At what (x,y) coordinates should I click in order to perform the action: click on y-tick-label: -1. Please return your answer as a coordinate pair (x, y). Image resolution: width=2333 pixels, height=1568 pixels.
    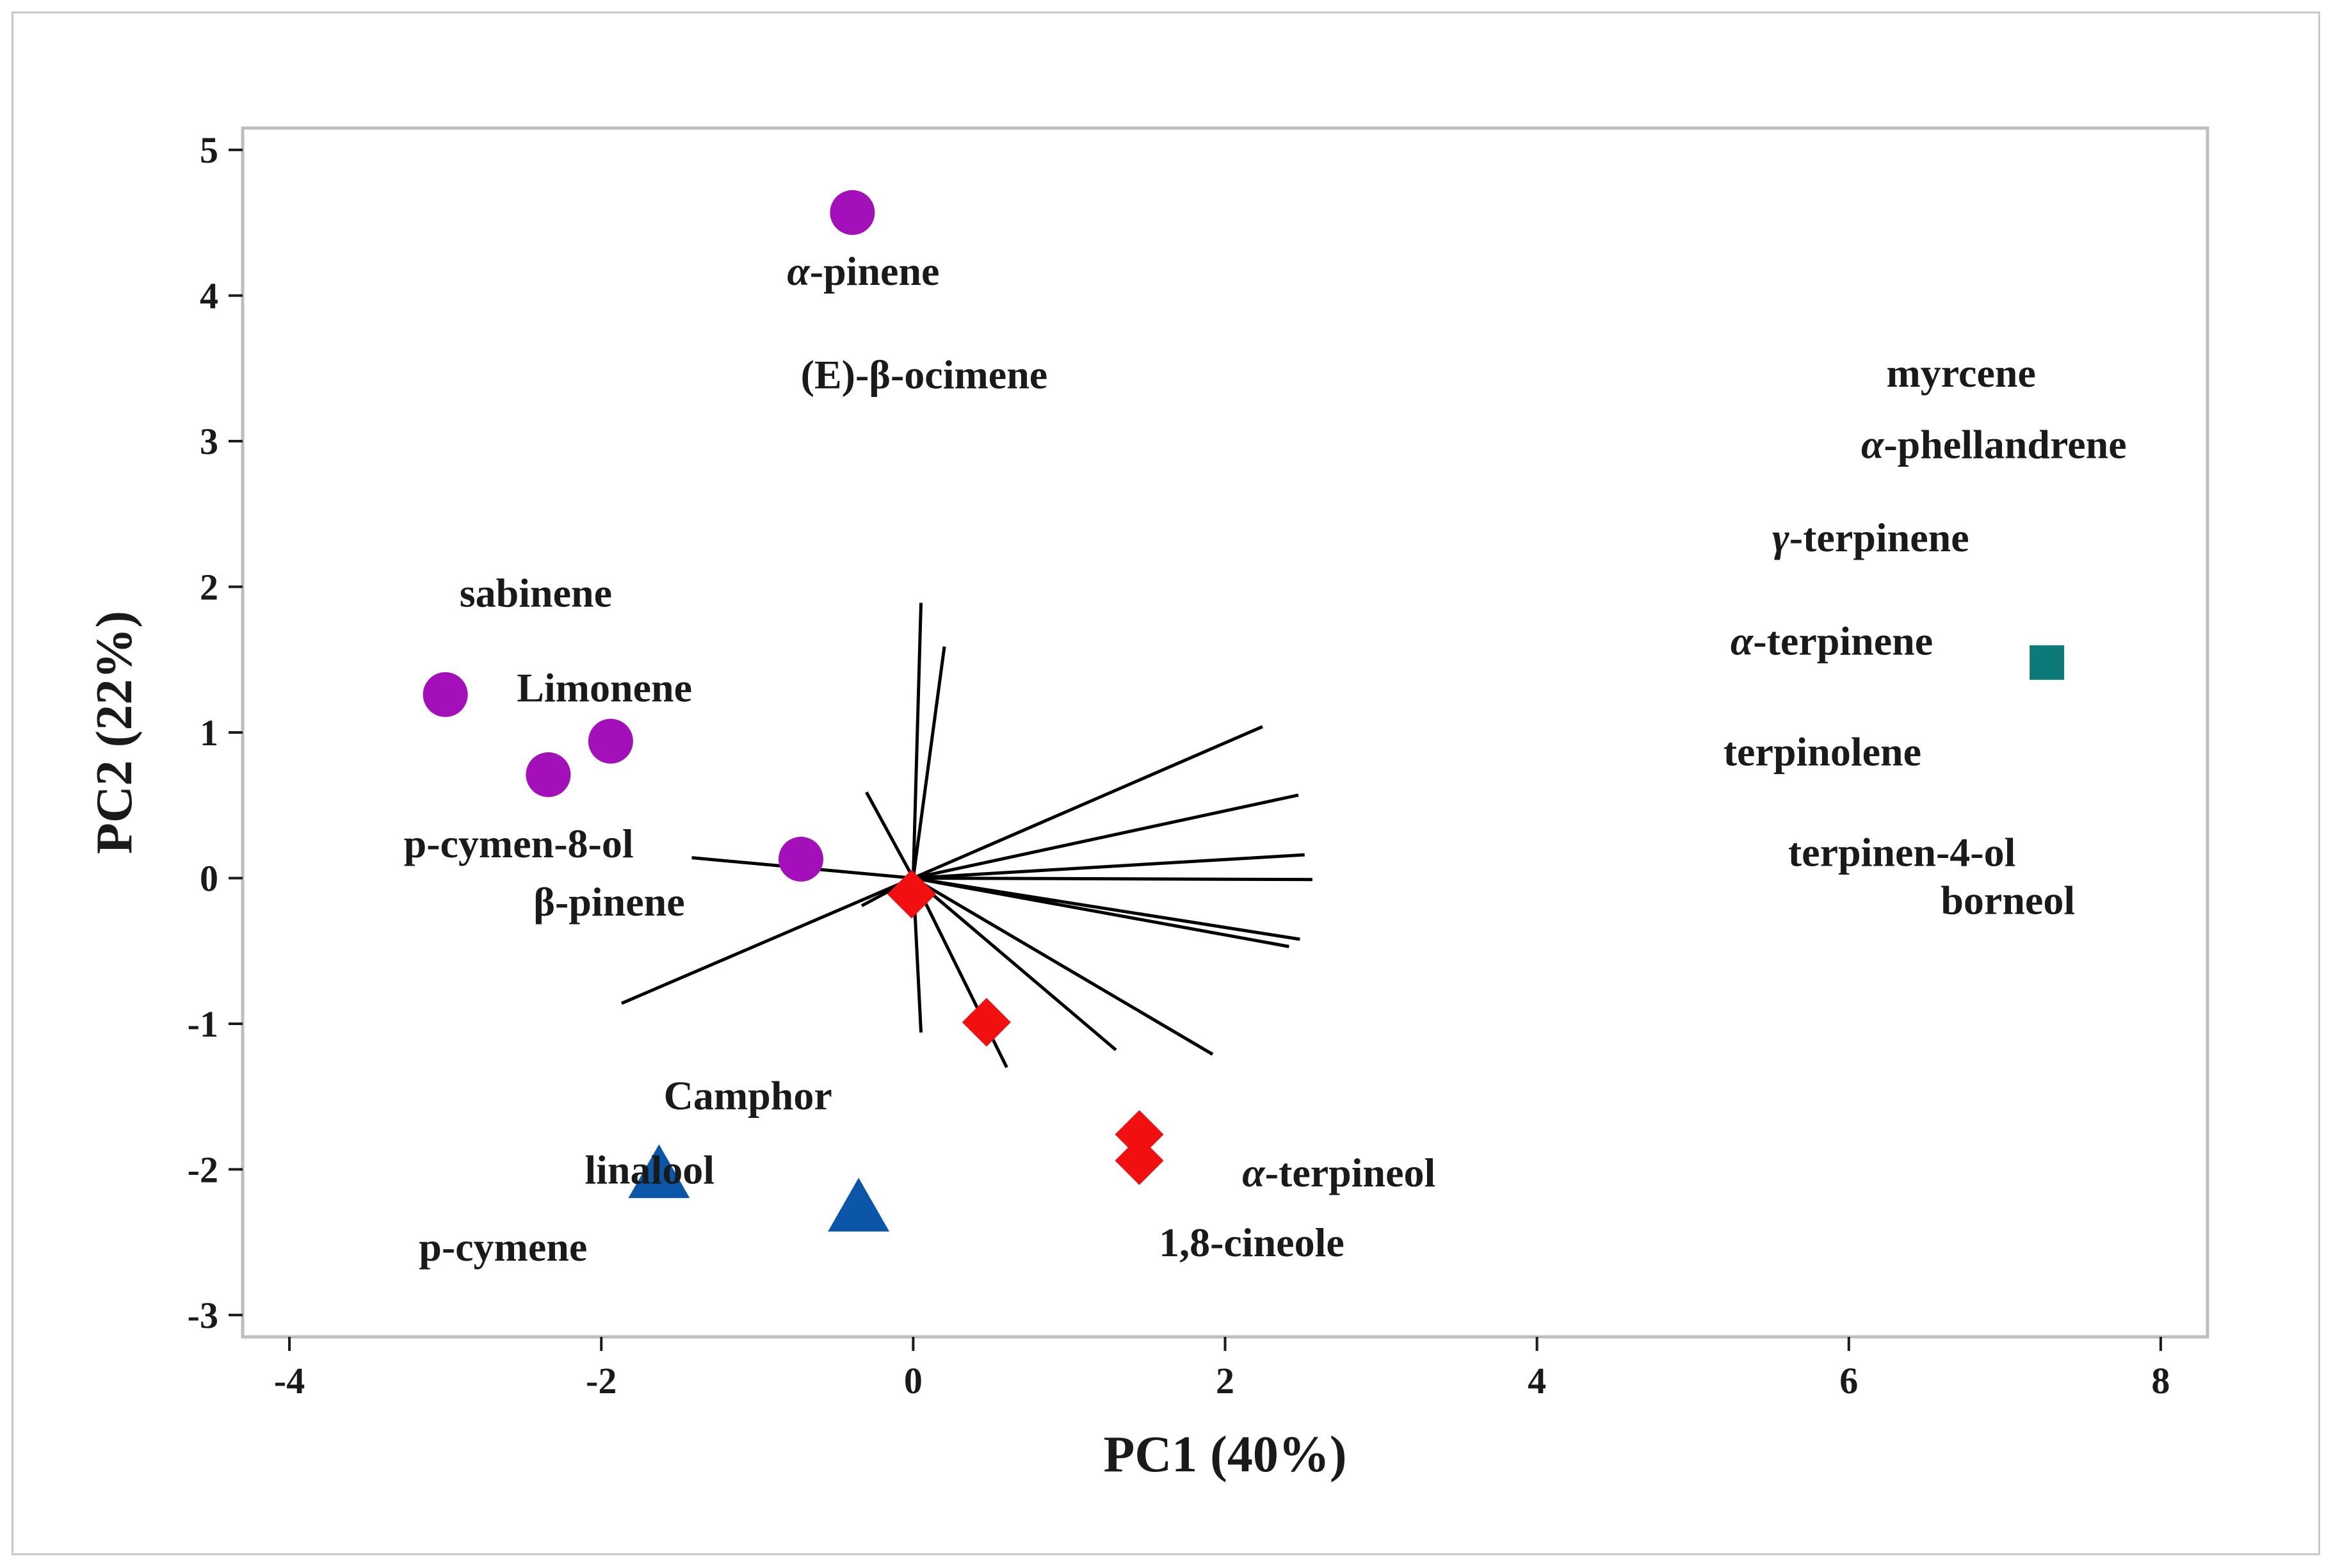
    Looking at the image, I should click on (203, 1024).